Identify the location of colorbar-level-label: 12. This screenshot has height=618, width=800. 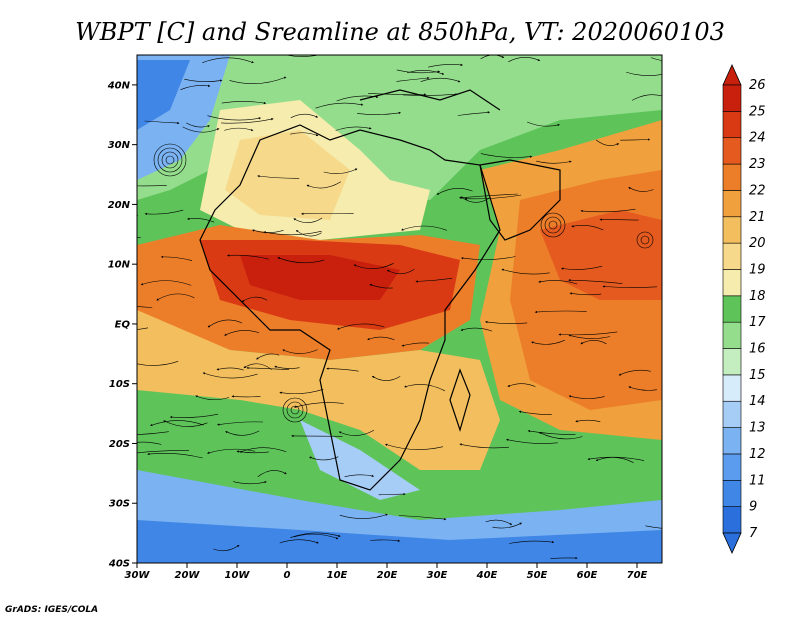
(757, 454).